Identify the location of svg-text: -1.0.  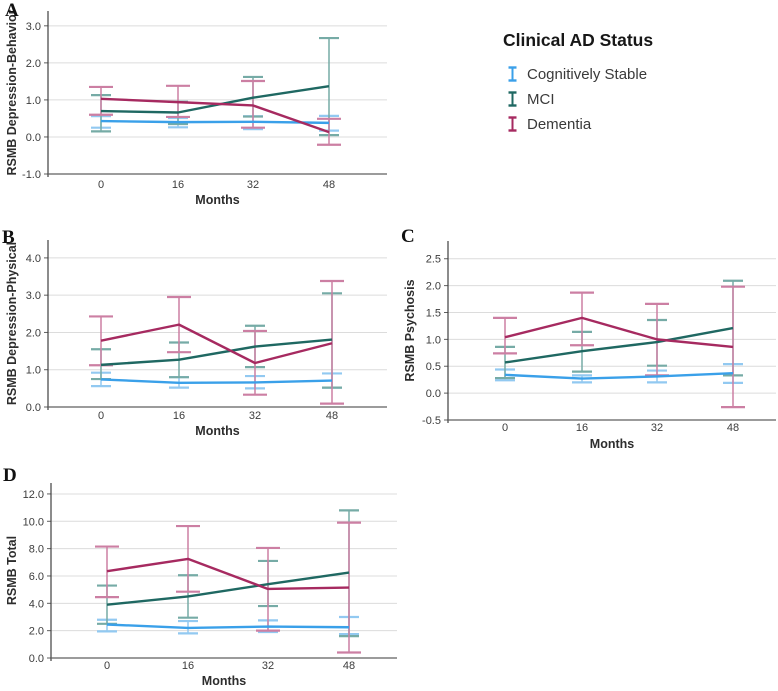
(31, 175).